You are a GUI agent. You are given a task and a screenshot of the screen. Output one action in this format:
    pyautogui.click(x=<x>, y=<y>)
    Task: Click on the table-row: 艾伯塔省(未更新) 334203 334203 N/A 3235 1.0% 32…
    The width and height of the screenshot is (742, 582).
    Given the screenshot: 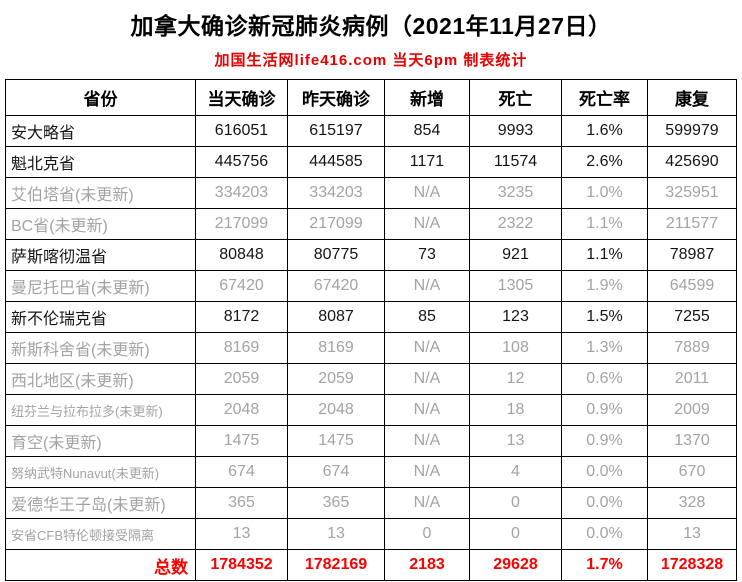 What is the action you would take?
    pyautogui.click(x=371, y=193)
    